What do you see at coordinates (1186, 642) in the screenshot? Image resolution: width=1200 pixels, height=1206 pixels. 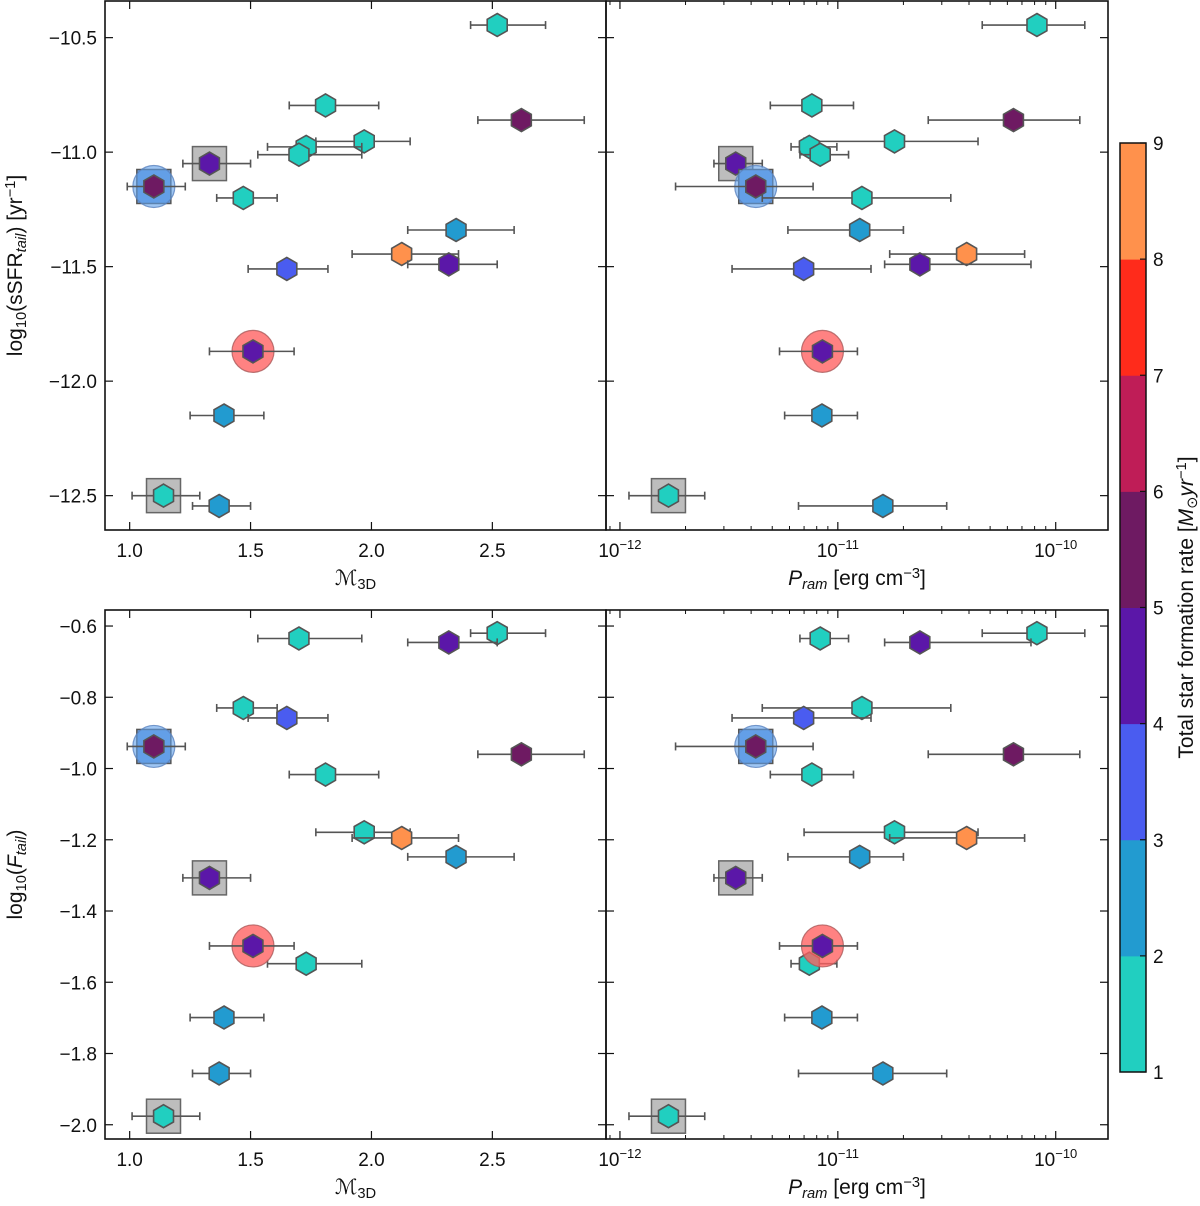 I see `colorbar-label-part: Total star formation rate [` at bounding box center [1186, 642].